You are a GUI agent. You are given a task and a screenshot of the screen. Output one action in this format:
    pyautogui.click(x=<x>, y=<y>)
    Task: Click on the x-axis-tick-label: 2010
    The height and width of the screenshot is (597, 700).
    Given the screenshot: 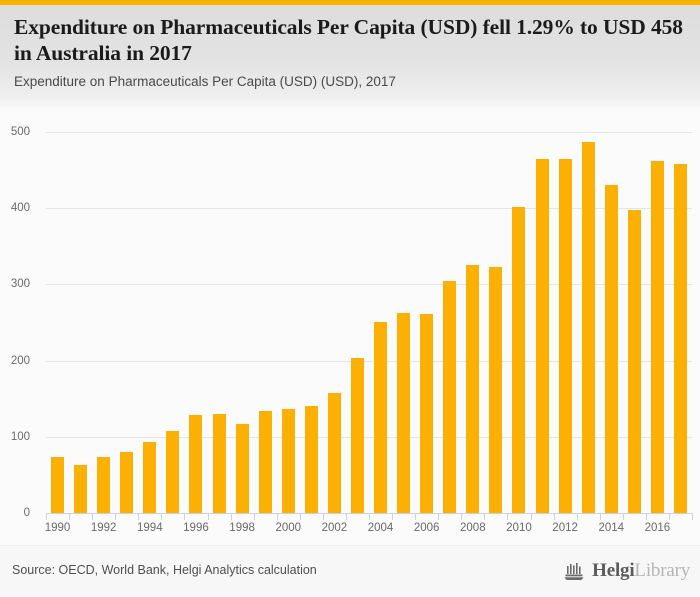 What is the action you would take?
    pyautogui.click(x=519, y=528)
    